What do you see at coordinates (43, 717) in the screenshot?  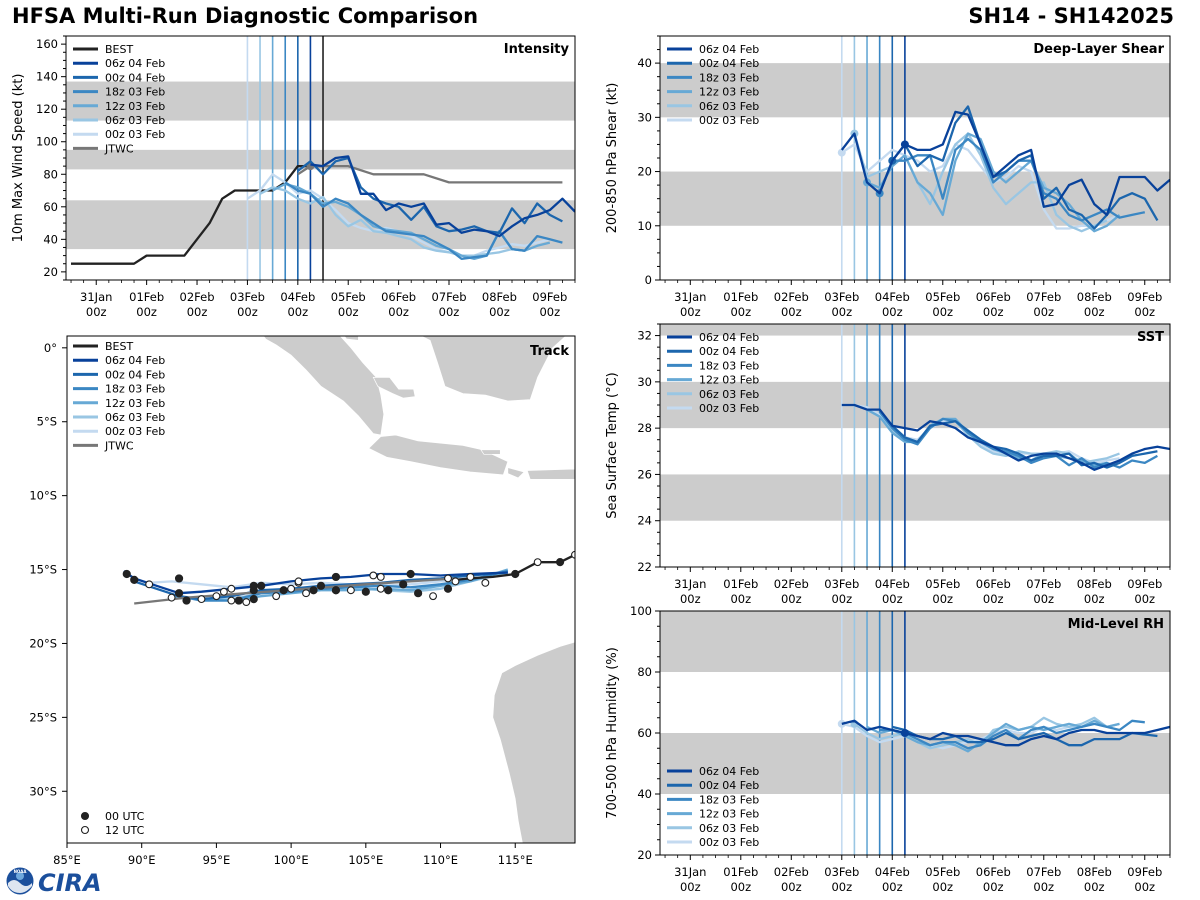 I see `lat-tick-label: 25°S` at bounding box center [43, 717].